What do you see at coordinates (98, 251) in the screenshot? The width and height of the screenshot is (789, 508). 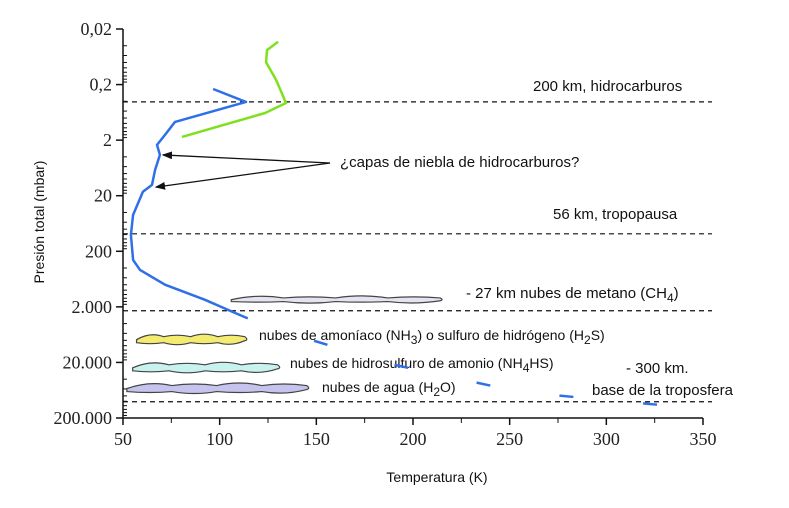 I see `y-tick-label: 200` at bounding box center [98, 251].